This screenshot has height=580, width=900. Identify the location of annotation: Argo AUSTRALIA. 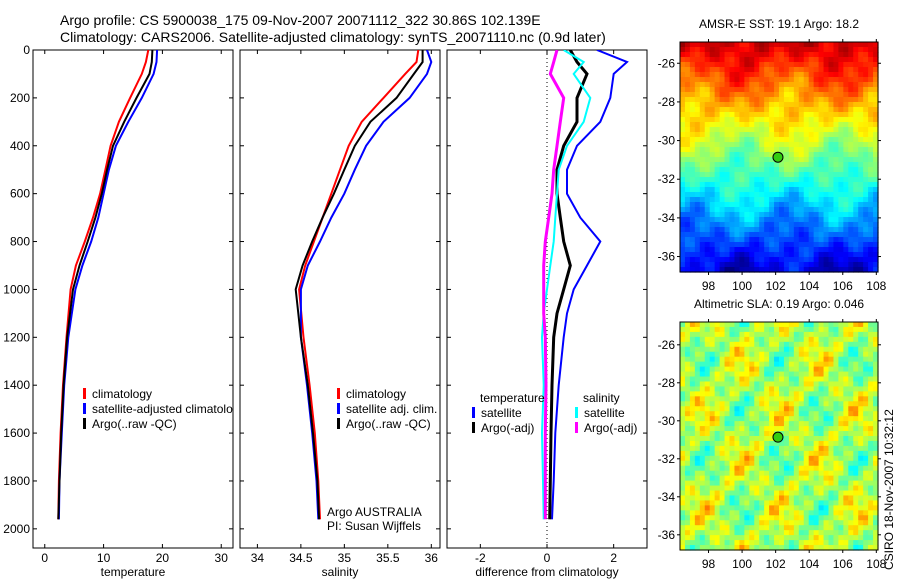
(374, 512).